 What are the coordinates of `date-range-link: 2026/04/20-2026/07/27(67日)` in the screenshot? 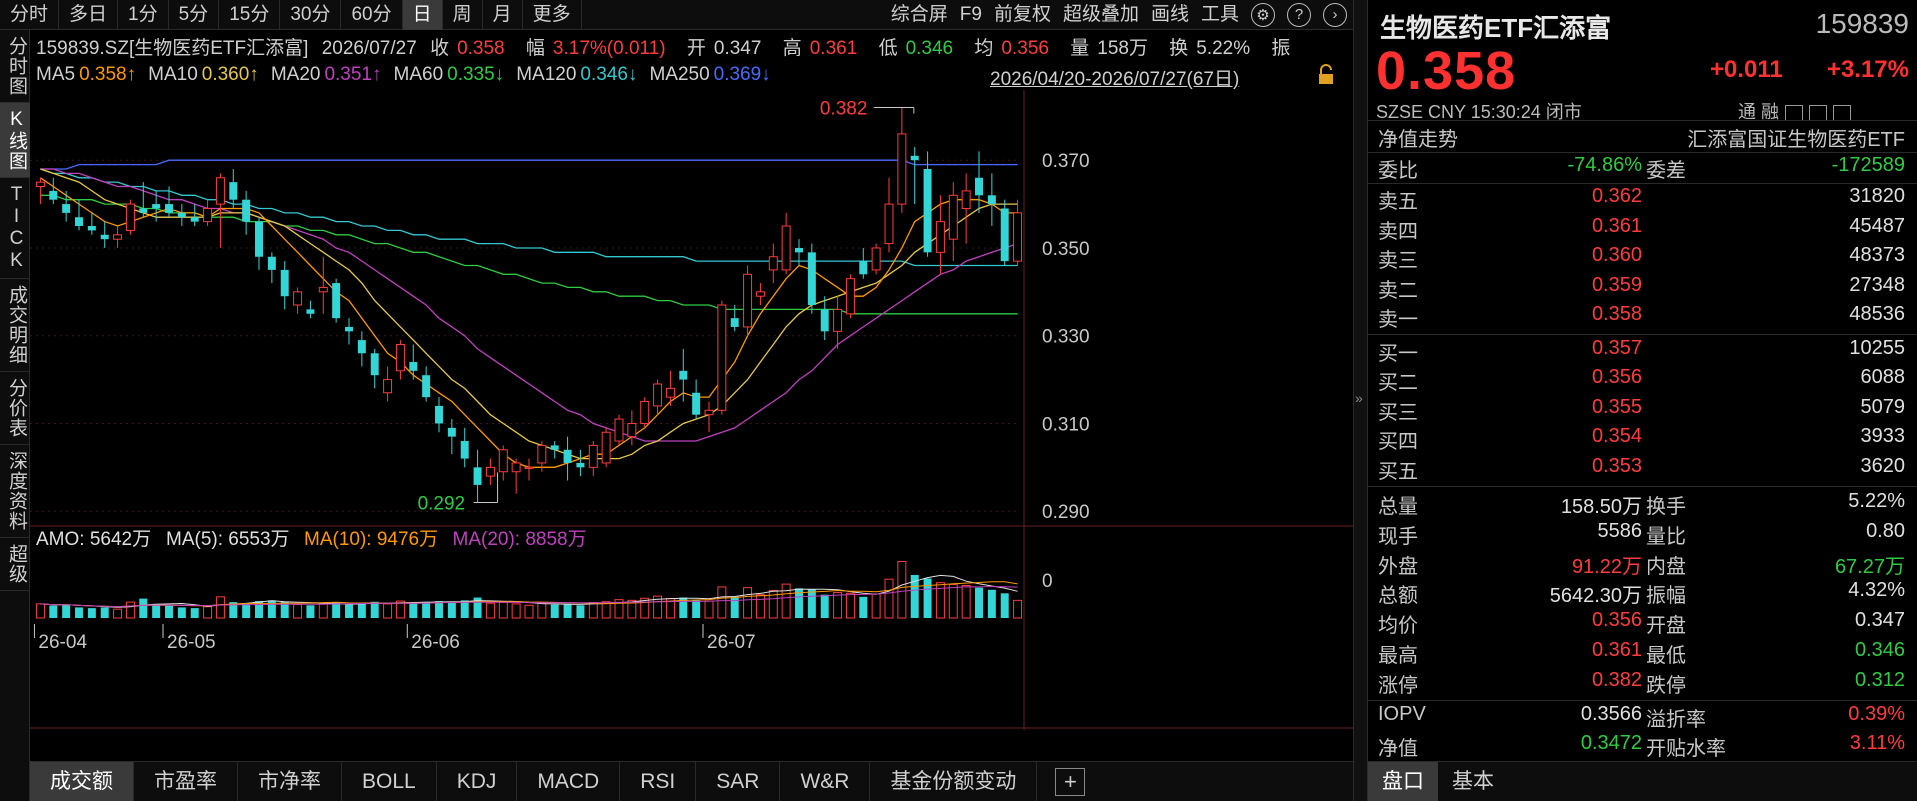 It's located at (1115, 79).